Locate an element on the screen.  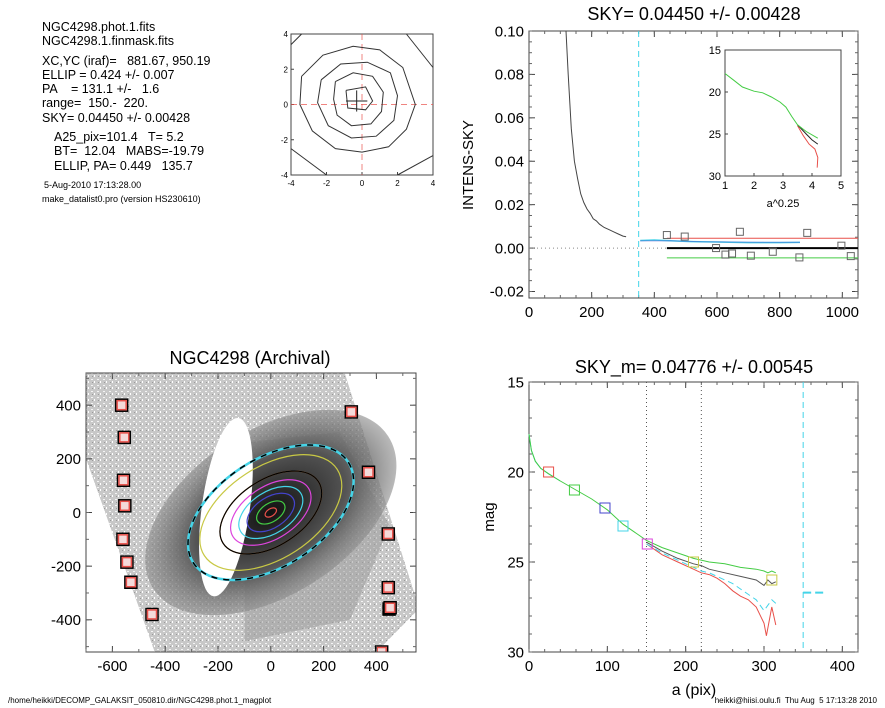
isophote-ellipse-cyan is located at coordinates (271, 512).